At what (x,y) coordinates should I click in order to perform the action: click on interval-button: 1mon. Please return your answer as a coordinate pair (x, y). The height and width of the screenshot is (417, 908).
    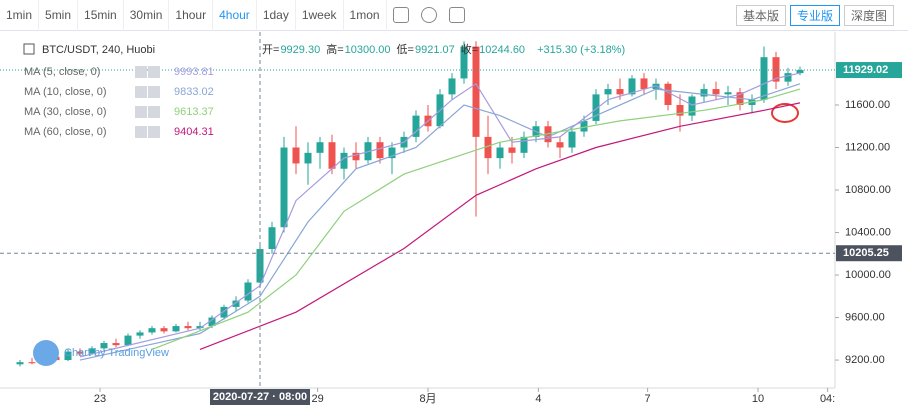
    Looking at the image, I should click on (365, 15).